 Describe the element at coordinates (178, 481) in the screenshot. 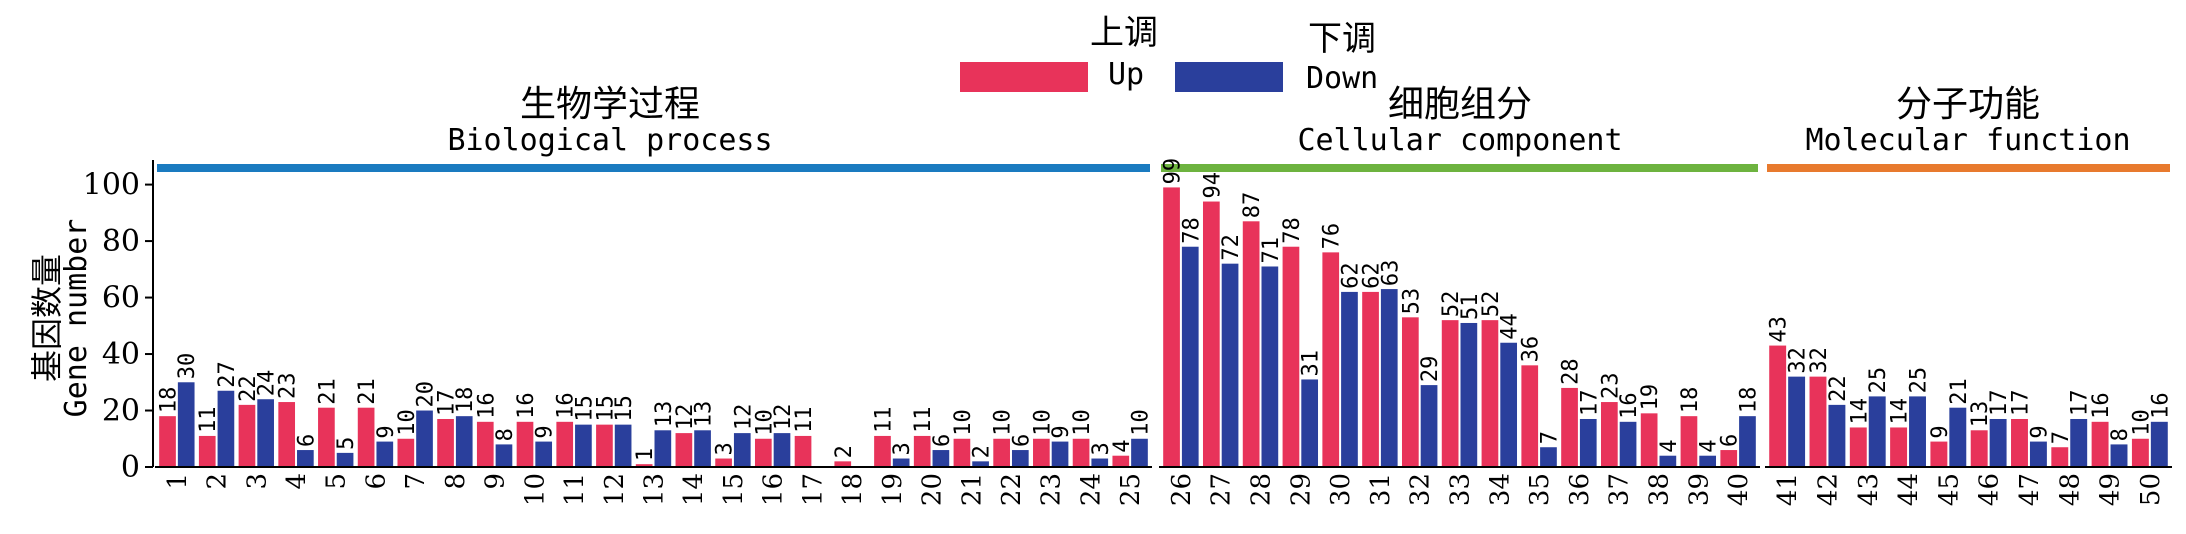

I see `x-tick-label-1: 1` at that location.